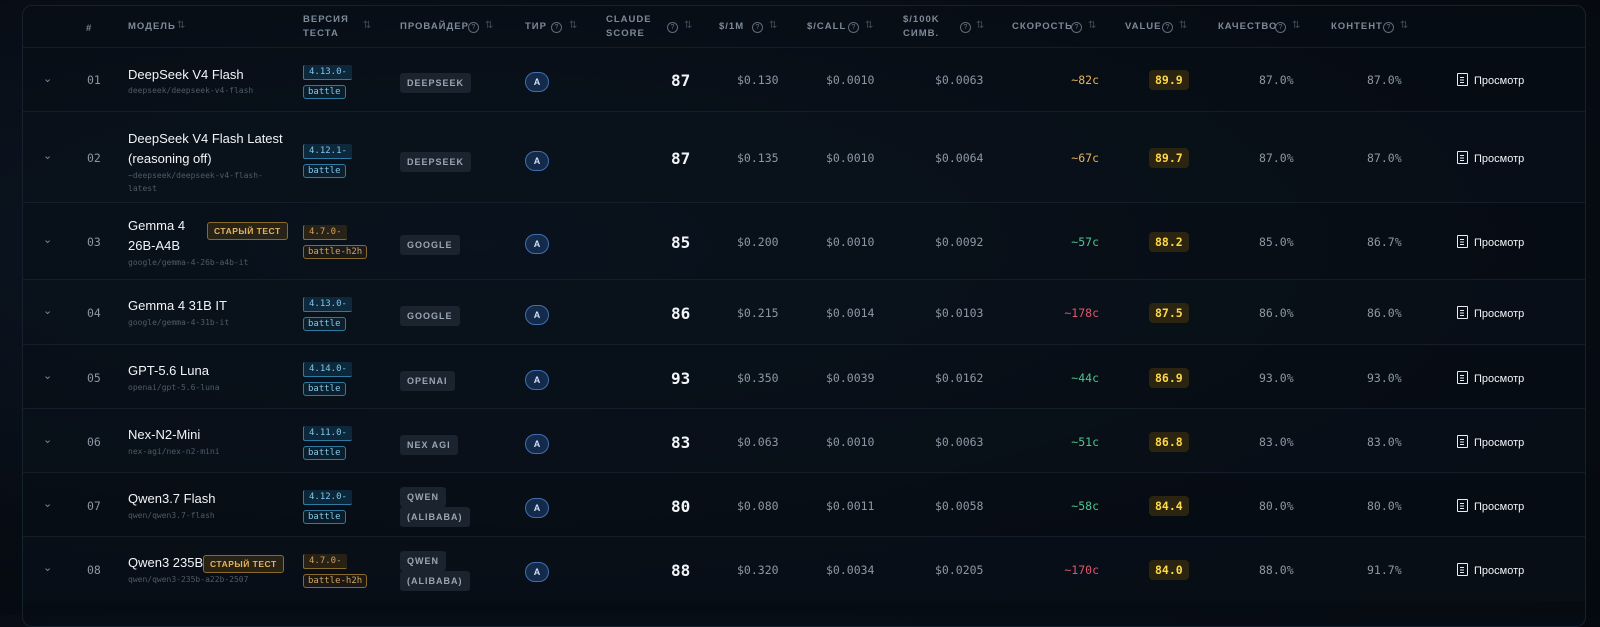 The image size is (1600, 627). Describe the element at coordinates (1357, 26) in the screenshot. I see `col-content-header: КОНТЕНТ` at that location.